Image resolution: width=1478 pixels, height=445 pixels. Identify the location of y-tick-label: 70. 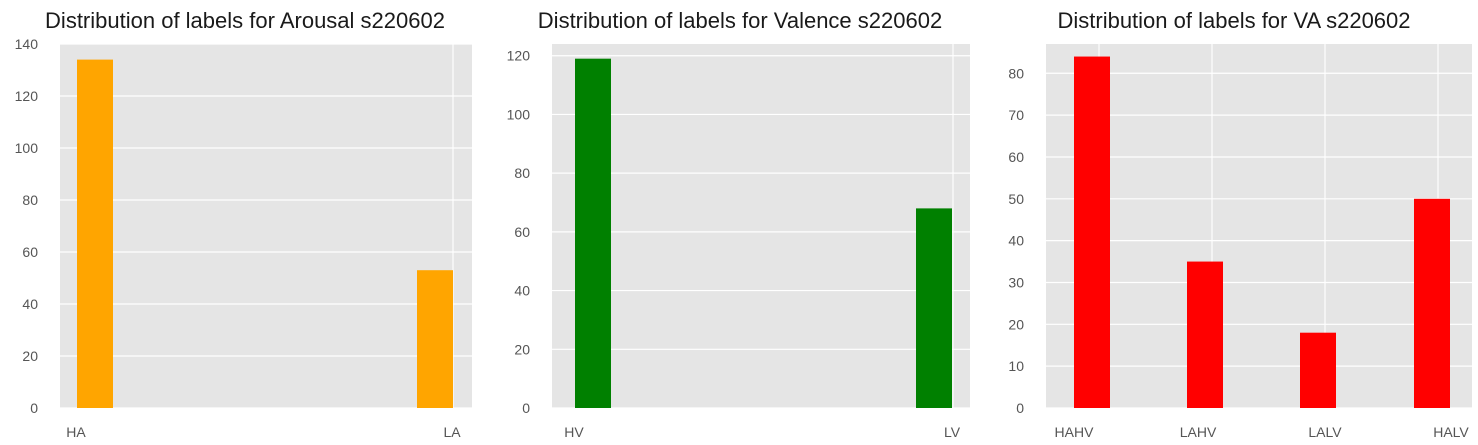
(1016, 115).